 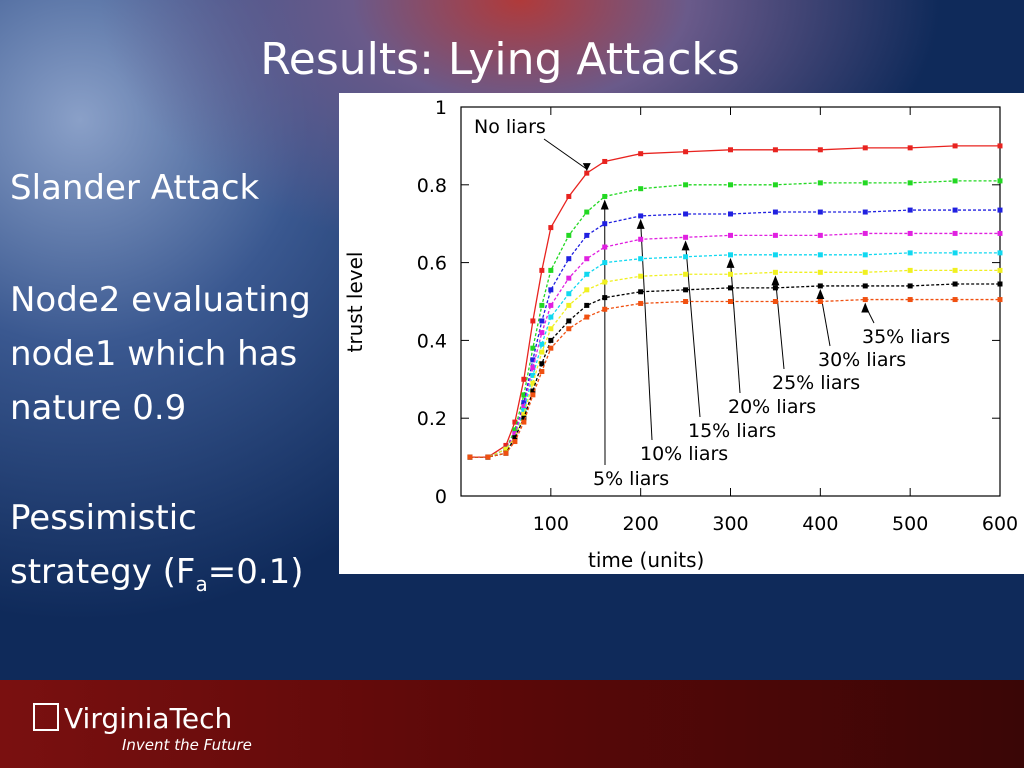 What do you see at coordinates (910, 524) in the screenshot?
I see `x-tick-label: 500` at bounding box center [910, 524].